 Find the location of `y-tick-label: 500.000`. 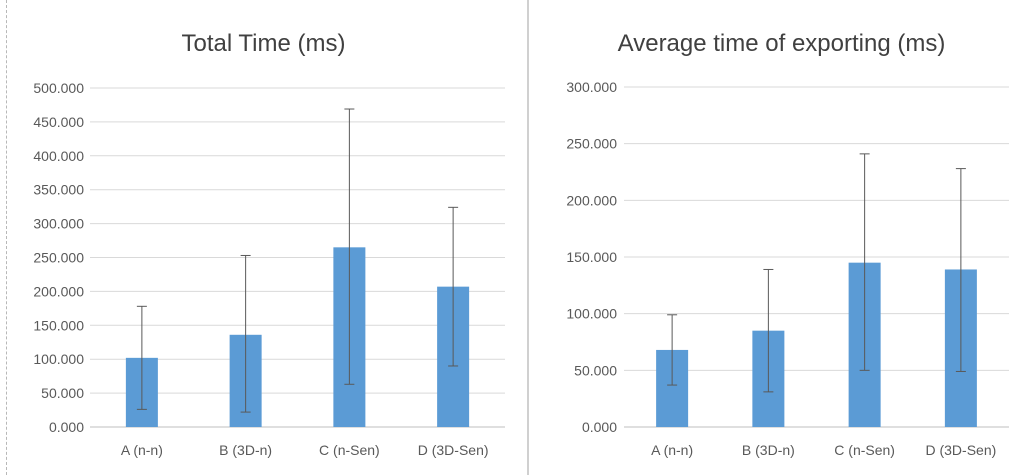

y-tick-label: 500.000 is located at coordinates (58, 88).